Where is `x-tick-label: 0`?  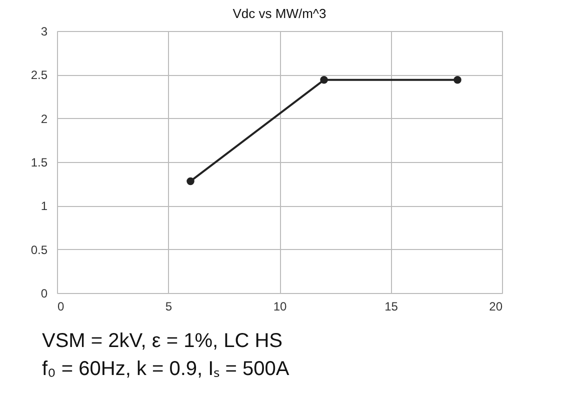
x-tick-label: 0 is located at coordinates (61, 307).